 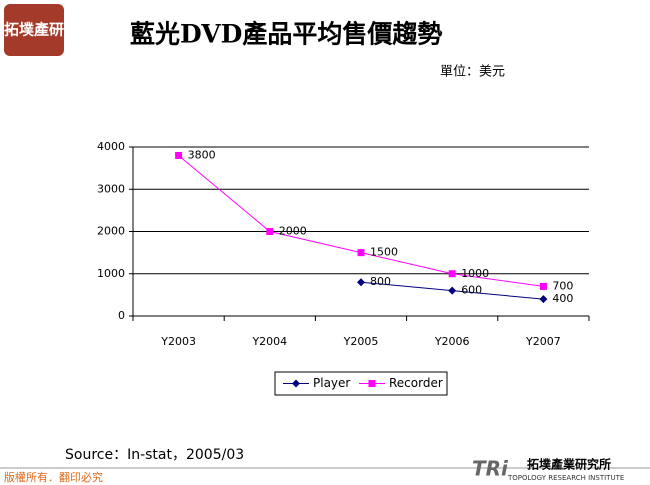 I want to click on data-label: 400, so click(x=562, y=298).